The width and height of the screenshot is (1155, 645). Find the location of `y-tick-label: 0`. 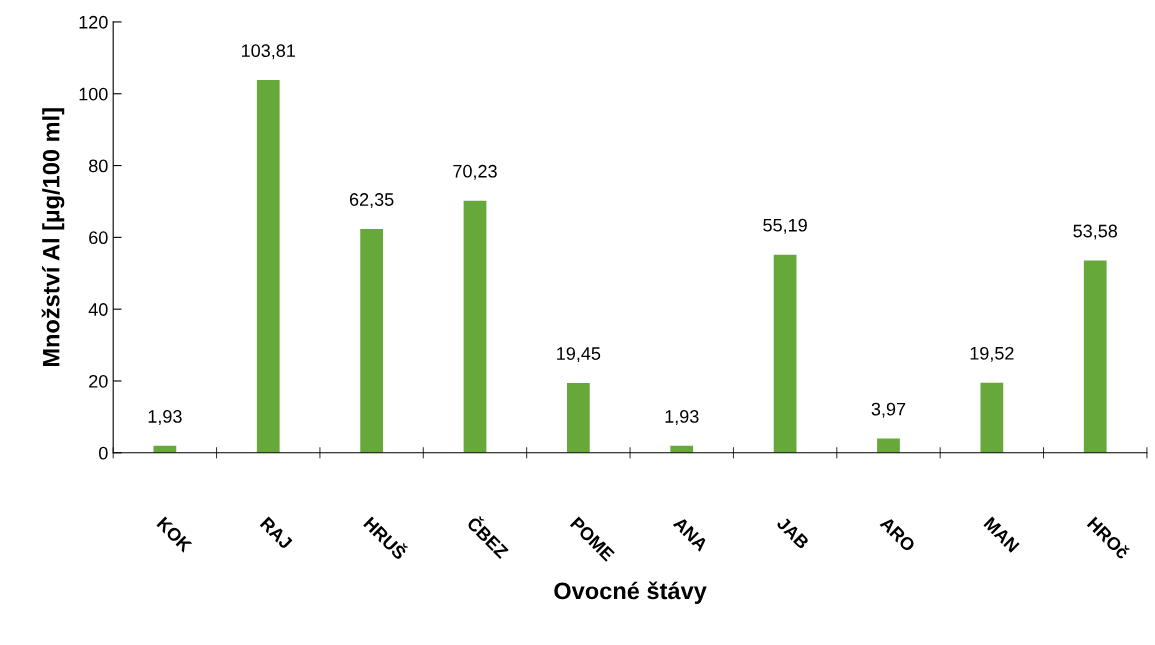

y-tick-label: 0 is located at coordinates (103, 453).